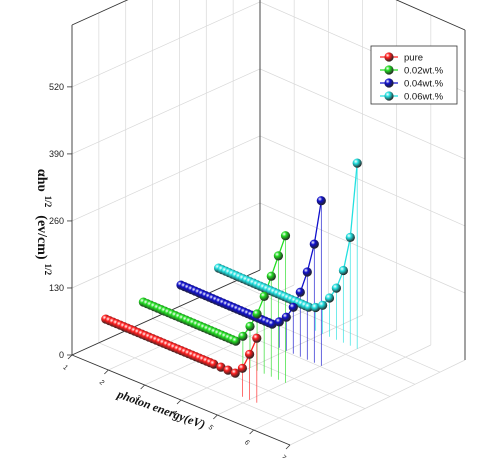  I want to click on back-top-line, so click(430, 15).